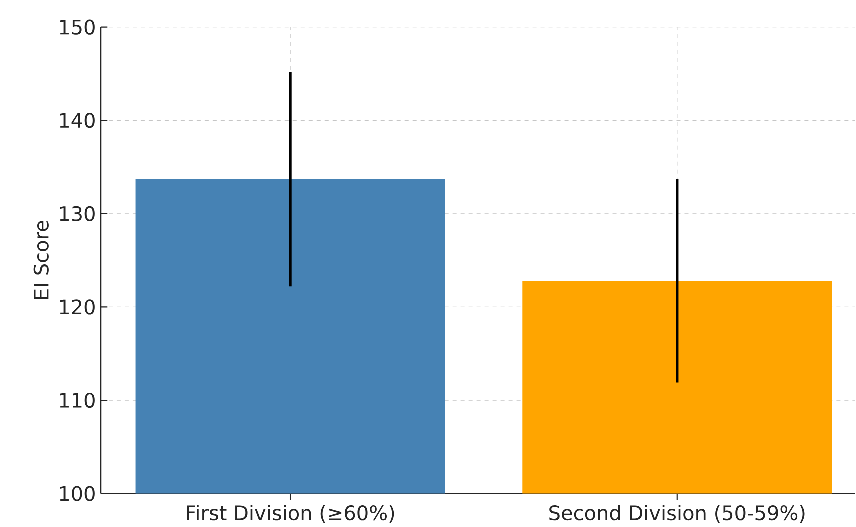 The image size is (856, 527). I want to click on x-tick-label: First Division (≥60%), so click(290, 513).